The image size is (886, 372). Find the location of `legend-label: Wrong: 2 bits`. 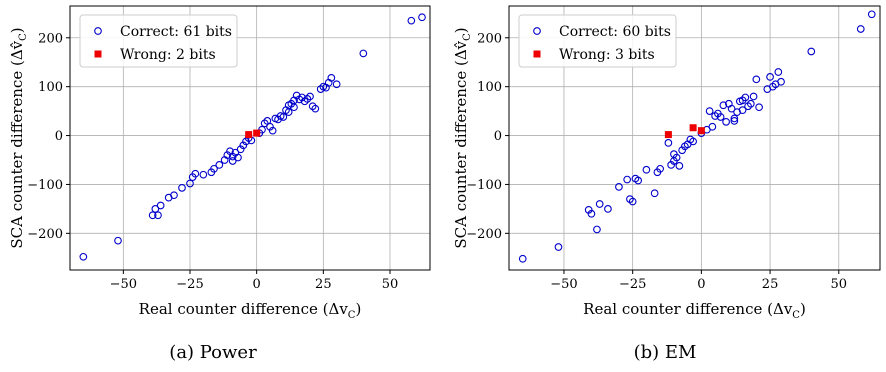

legend-label: Wrong: 2 bits is located at coordinates (168, 55).